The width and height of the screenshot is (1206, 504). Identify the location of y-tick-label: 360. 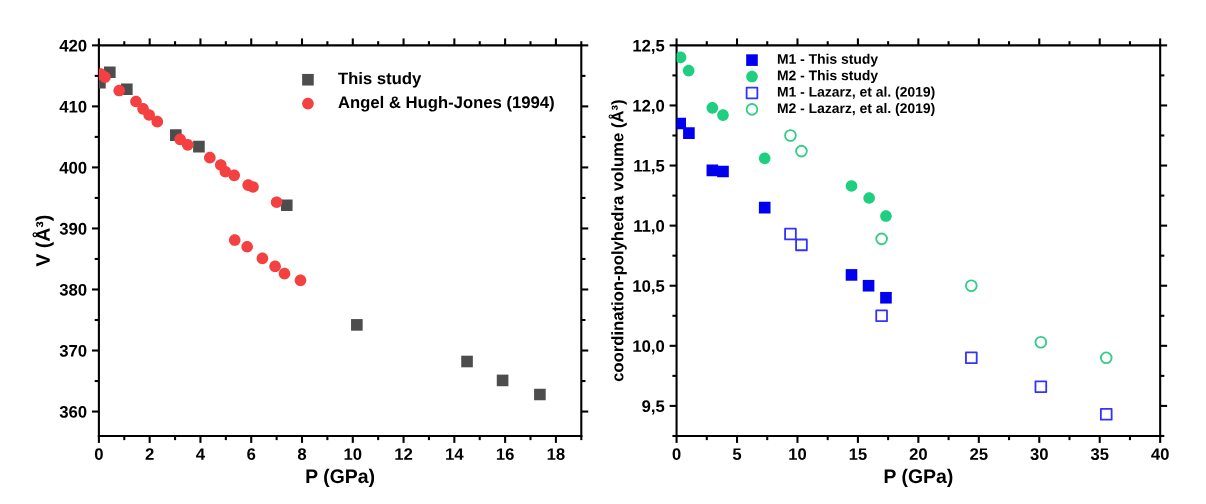
(73, 411).